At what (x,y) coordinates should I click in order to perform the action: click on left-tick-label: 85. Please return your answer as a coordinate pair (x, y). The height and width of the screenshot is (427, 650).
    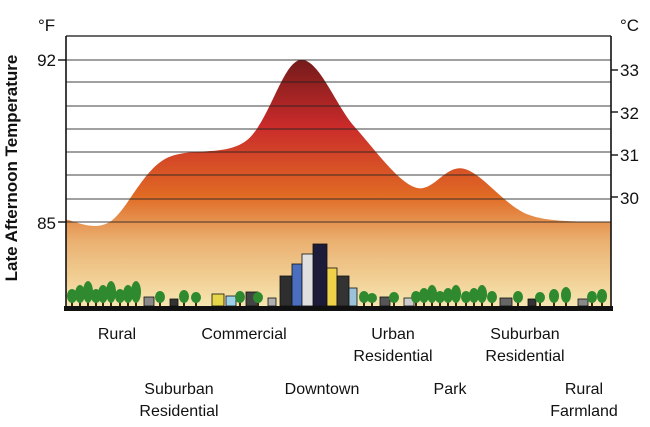
    Looking at the image, I should click on (46, 223).